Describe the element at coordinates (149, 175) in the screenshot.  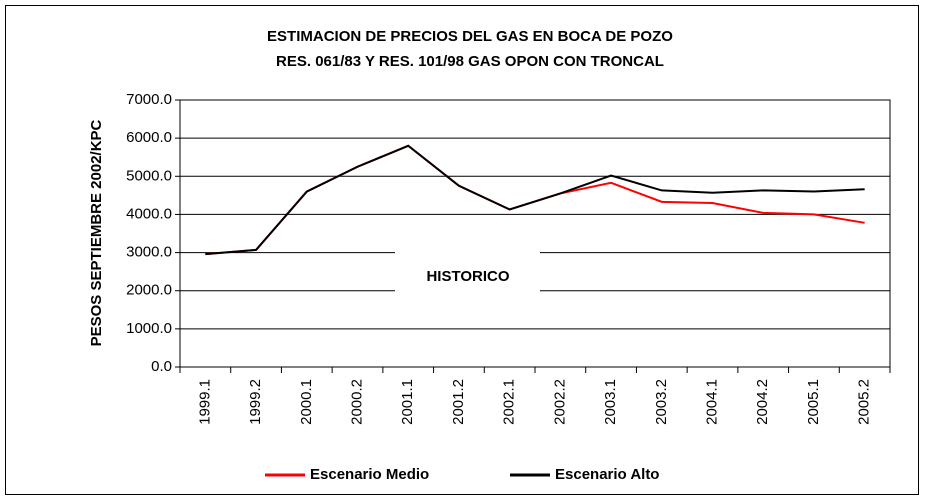
I see `y-tick-label: 5000.0` at that location.